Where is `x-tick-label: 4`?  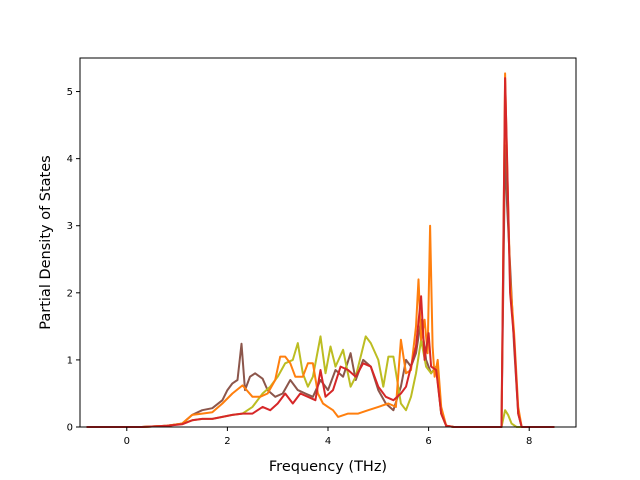
x-tick-label: 4 is located at coordinates (328, 441).